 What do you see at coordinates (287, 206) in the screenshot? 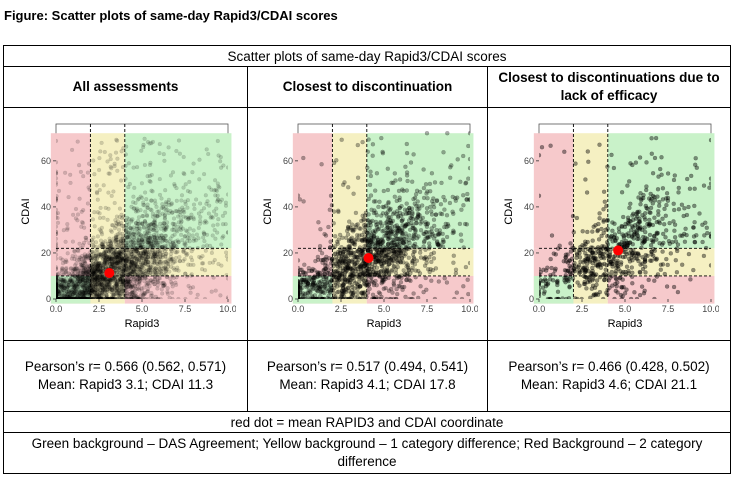
I see `y-tick-label: 40` at bounding box center [287, 206].